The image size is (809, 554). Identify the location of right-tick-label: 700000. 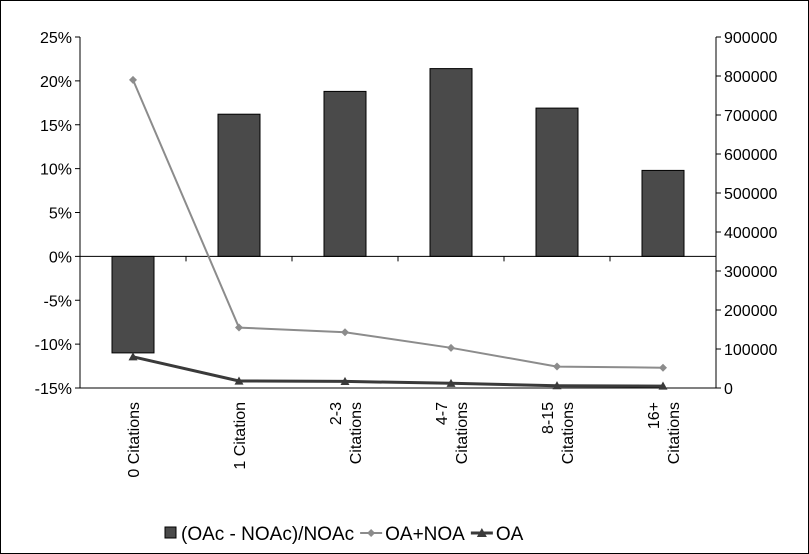
(750, 116).